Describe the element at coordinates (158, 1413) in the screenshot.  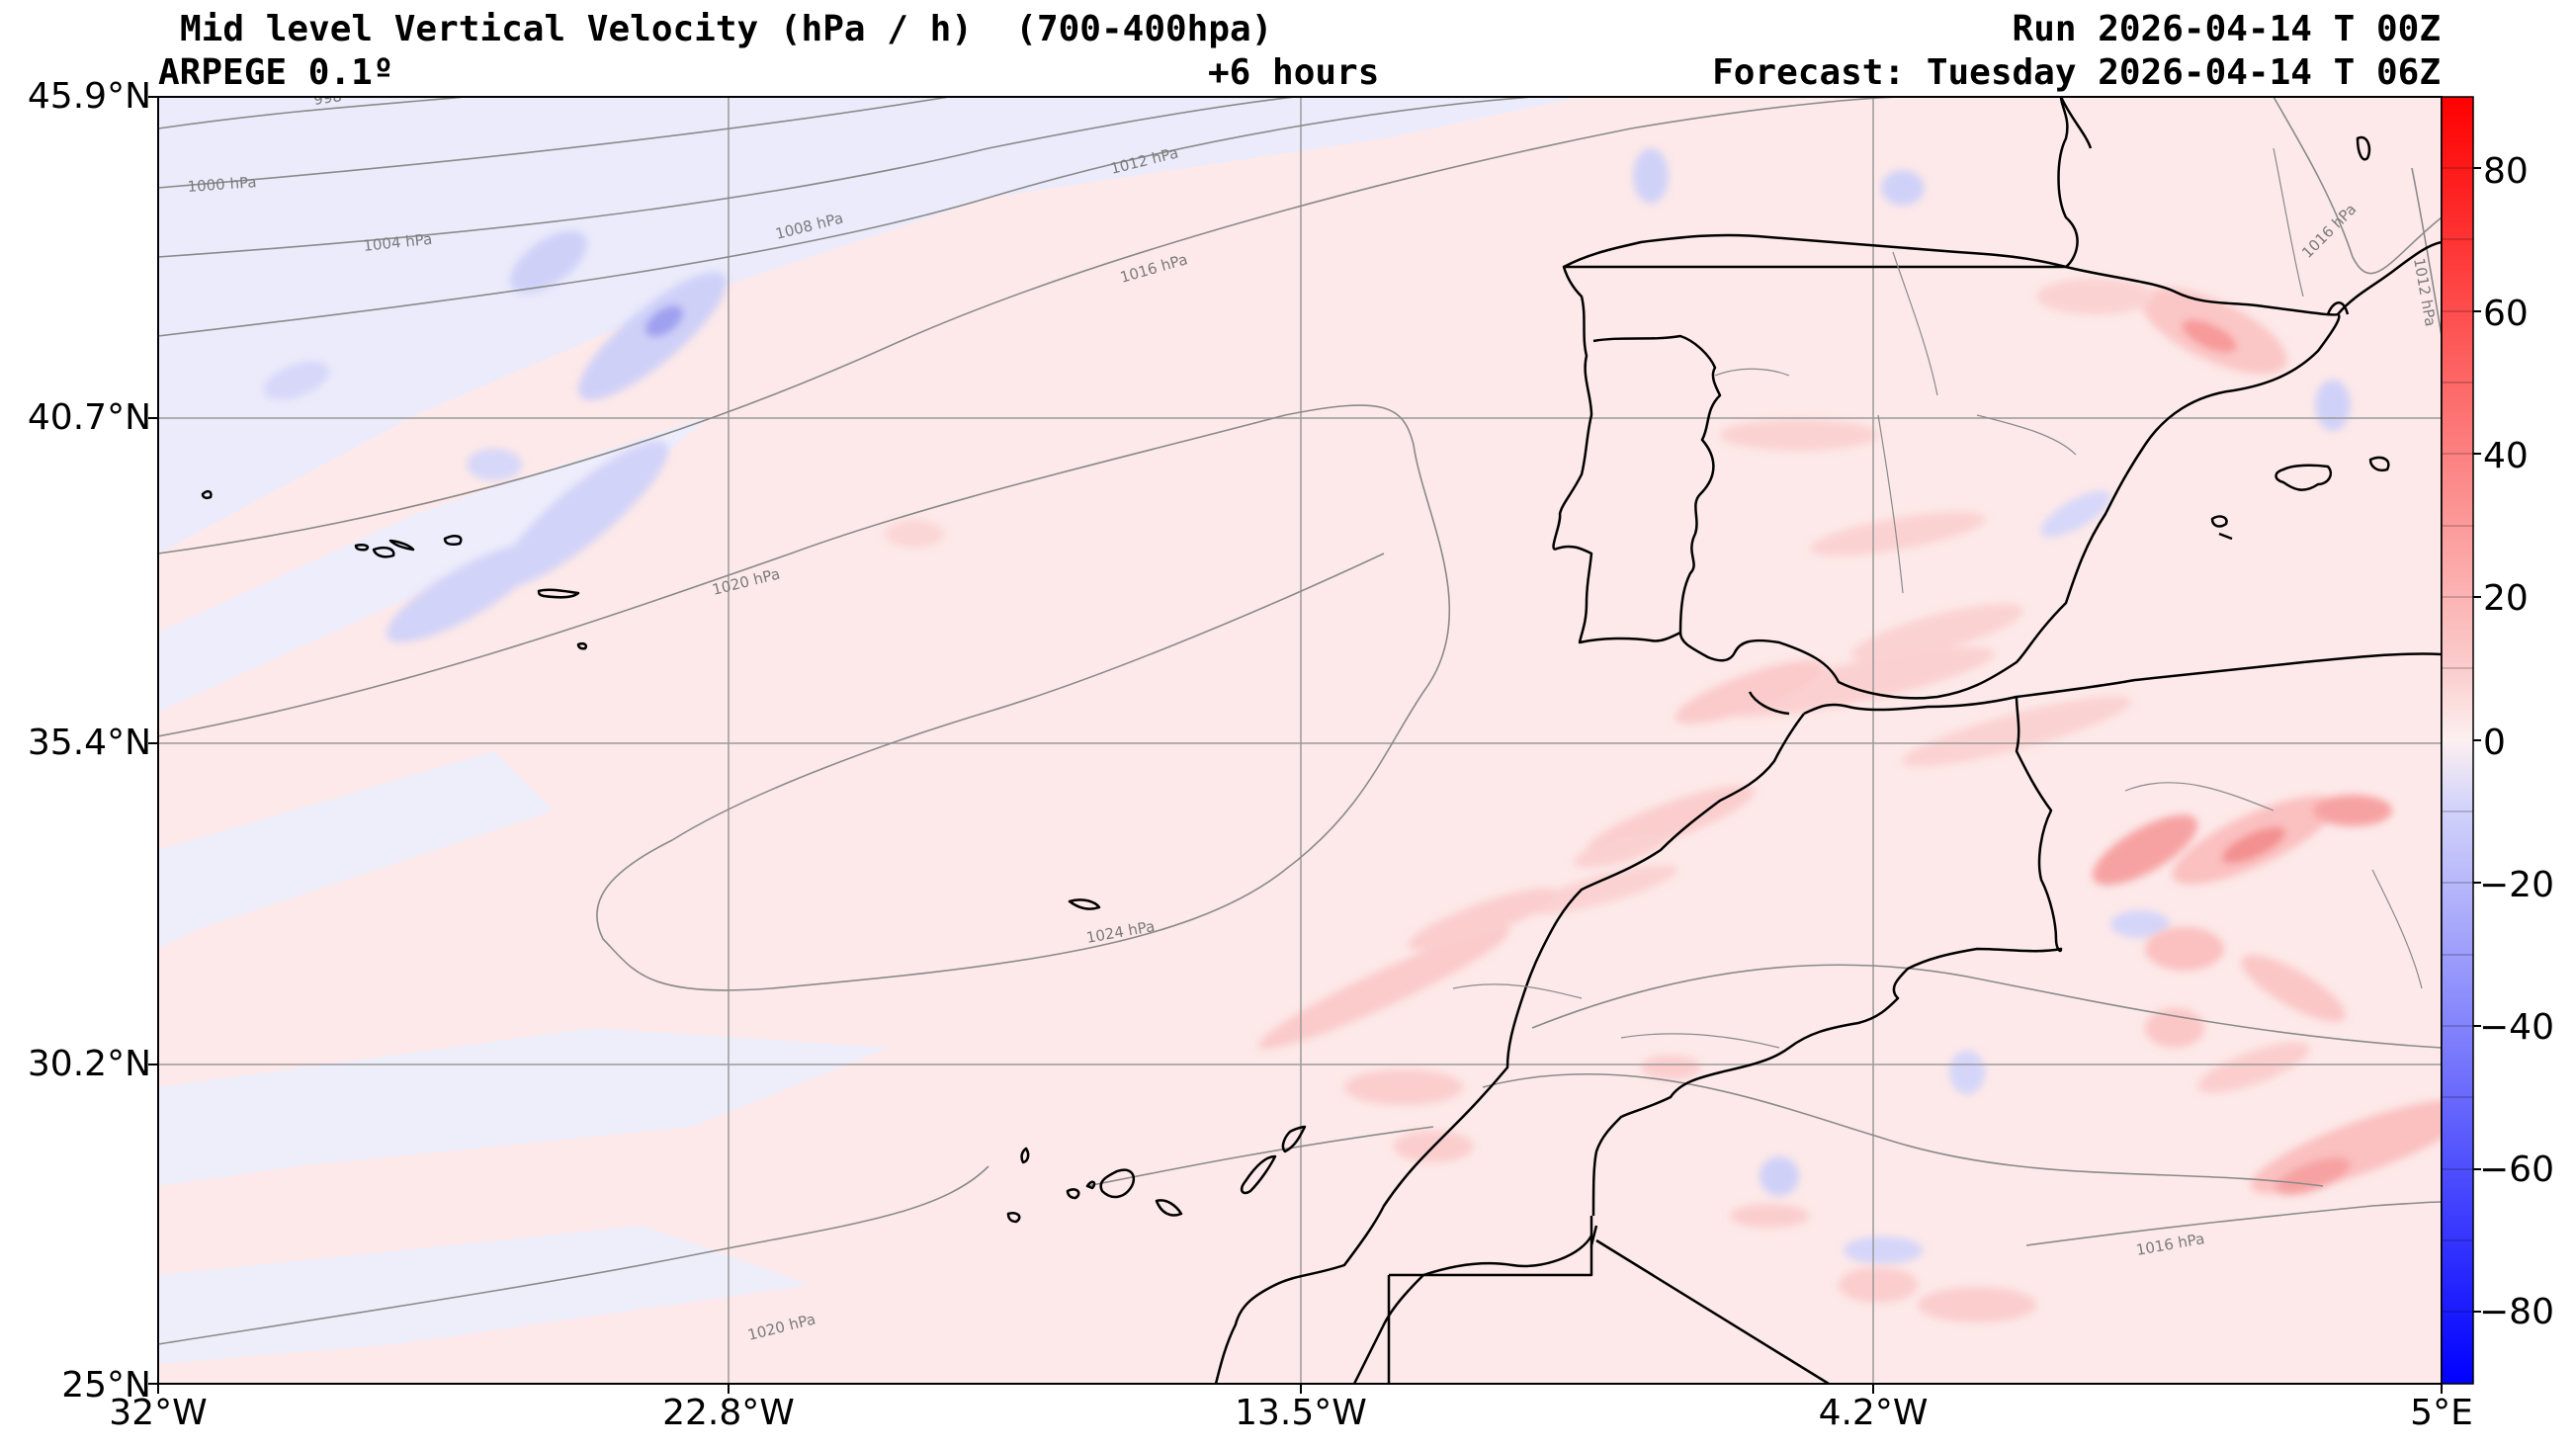
I see `lon-tick-label: 32°W` at that location.